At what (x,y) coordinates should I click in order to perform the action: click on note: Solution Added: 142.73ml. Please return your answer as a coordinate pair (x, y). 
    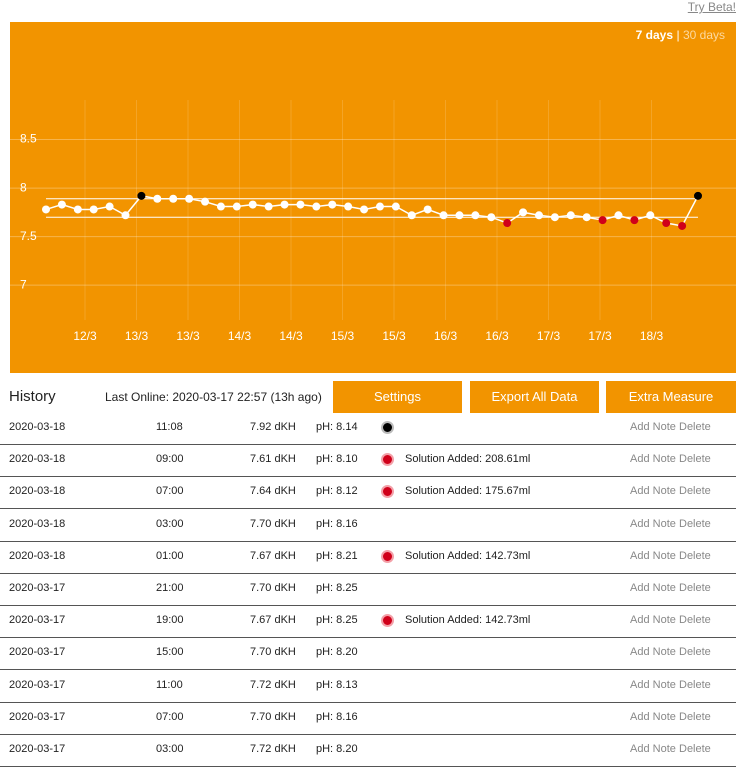
    Looking at the image, I should click on (468, 620).